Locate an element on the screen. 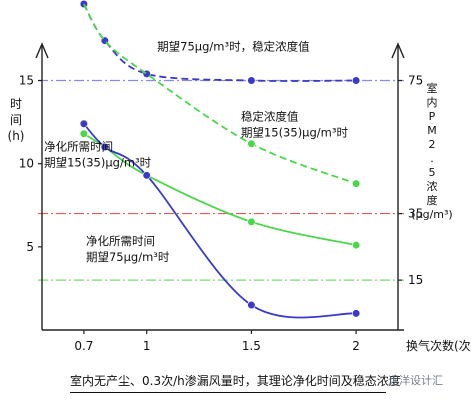 The width and height of the screenshot is (471, 401). x-tick-label-1: 1 is located at coordinates (147, 346).